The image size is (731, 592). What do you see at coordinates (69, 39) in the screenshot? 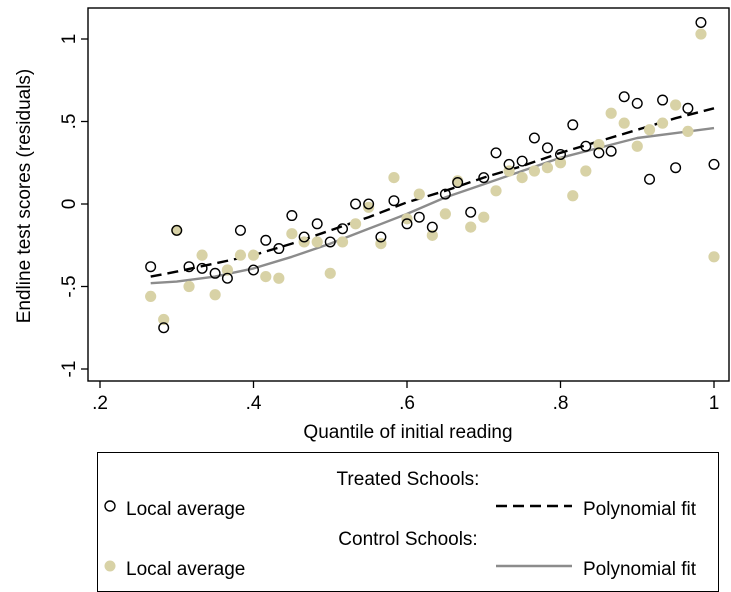
I see `y-tick-label: 1` at bounding box center [69, 39].